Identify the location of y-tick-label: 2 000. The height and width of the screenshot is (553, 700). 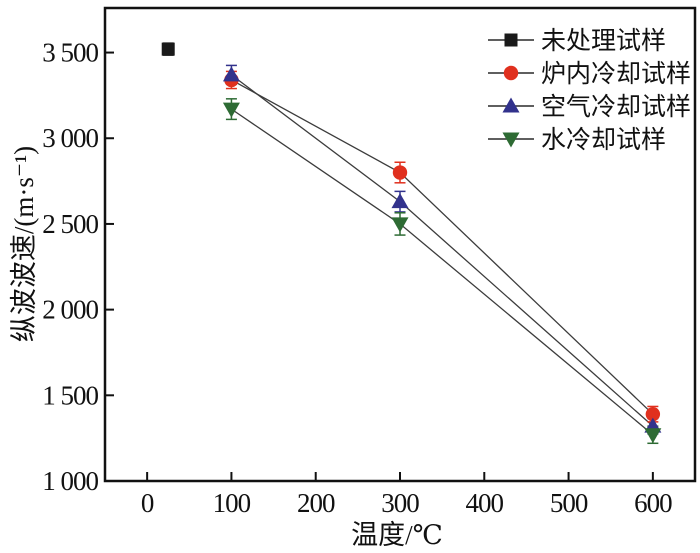
(70, 310).